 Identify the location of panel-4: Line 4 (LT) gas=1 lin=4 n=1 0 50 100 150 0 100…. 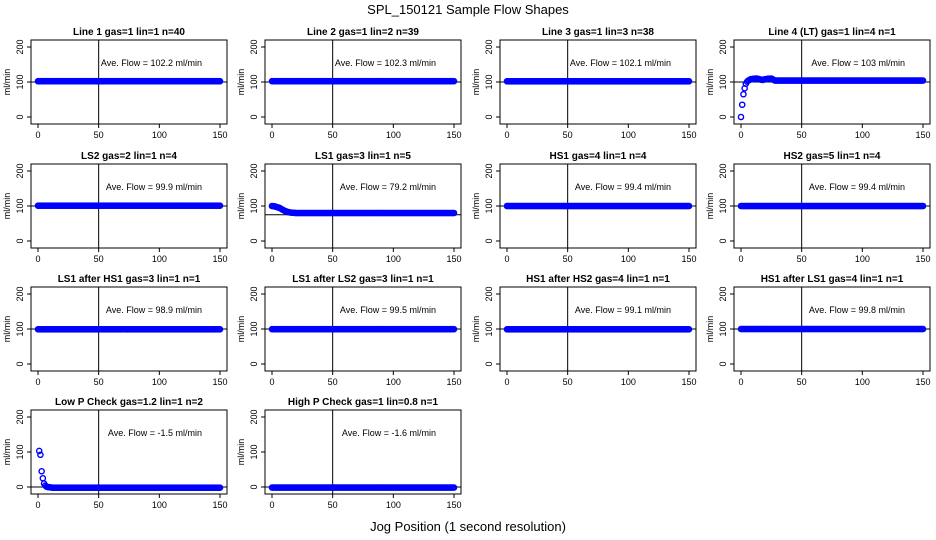
(818, 83).